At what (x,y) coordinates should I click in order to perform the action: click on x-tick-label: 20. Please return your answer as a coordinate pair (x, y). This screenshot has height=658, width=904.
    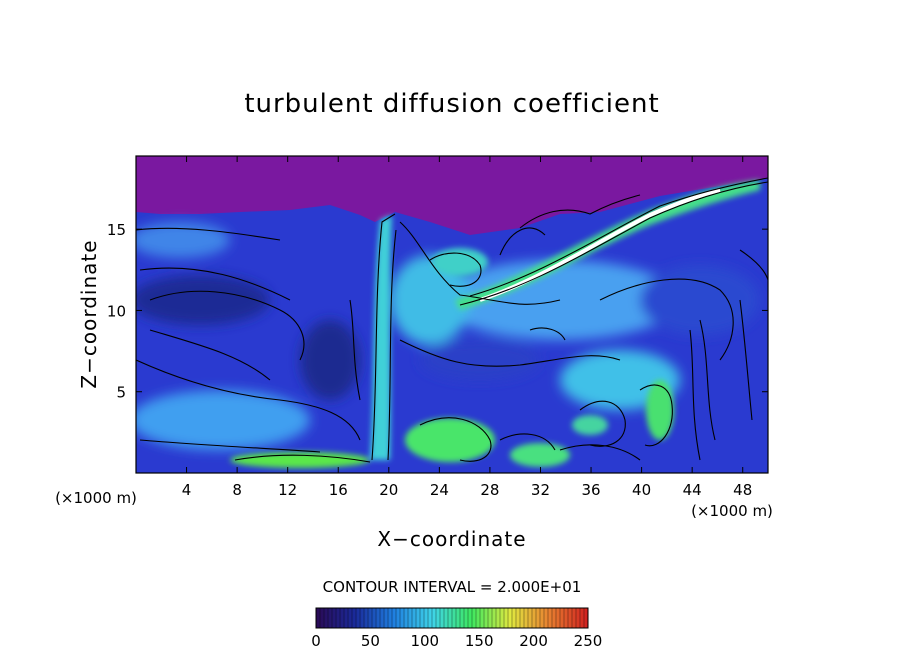
    Looking at the image, I should click on (388, 490).